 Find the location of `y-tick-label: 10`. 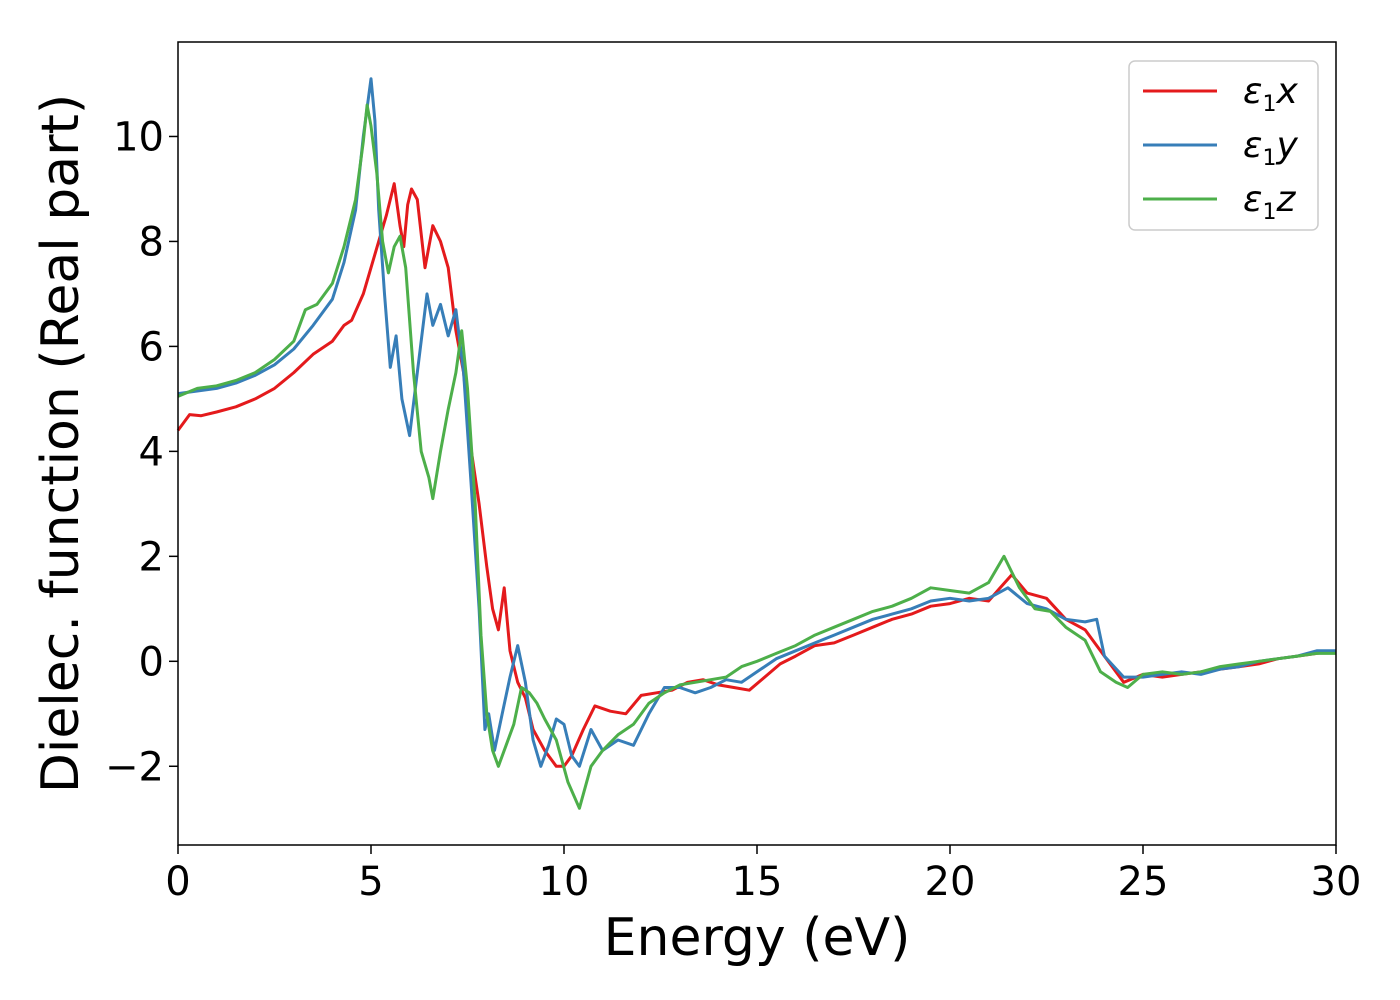

y-tick-label: 10 is located at coordinates (138, 137).